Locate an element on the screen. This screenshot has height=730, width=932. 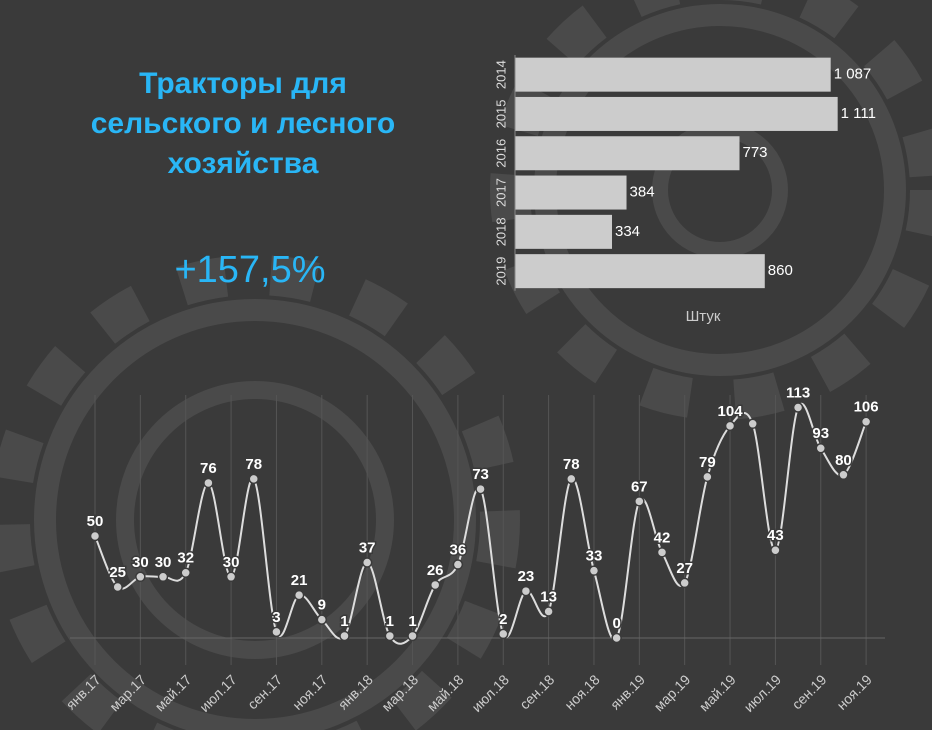
y-tick-label: 2016 is located at coordinates (500, 153).